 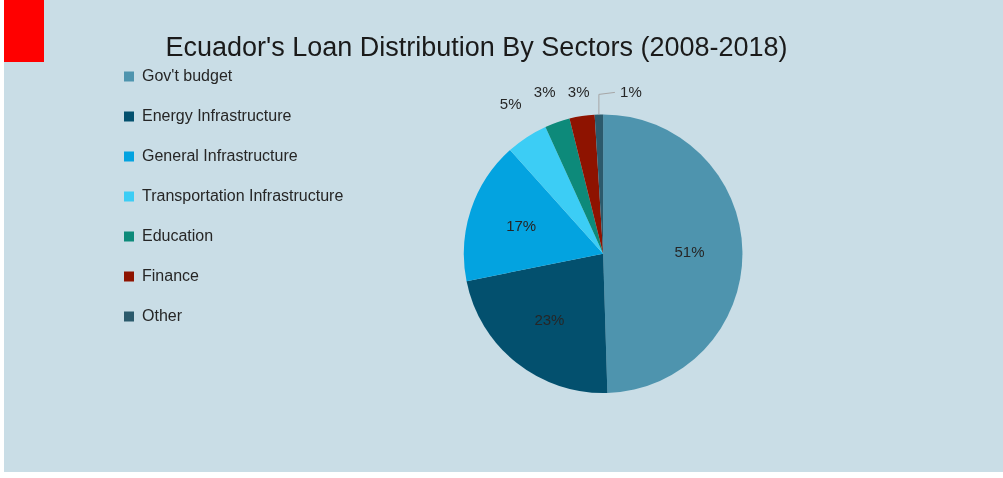 What do you see at coordinates (187, 75) in the screenshot?
I see `legend-label: Gov't budget` at bounding box center [187, 75].